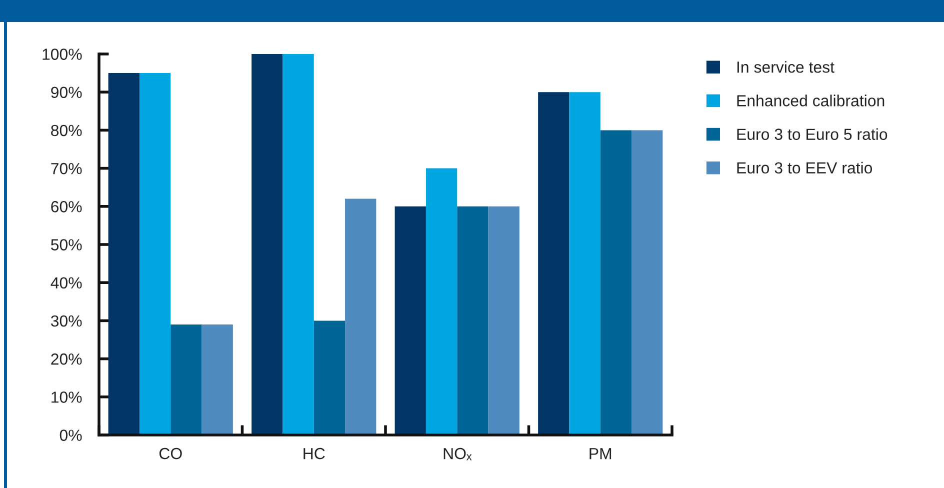 The width and height of the screenshot is (944, 488). What do you see at coordinates (66, 206) in the screenshot?
I see `y-tick-label: 60%` at bounding box center [66, 206].